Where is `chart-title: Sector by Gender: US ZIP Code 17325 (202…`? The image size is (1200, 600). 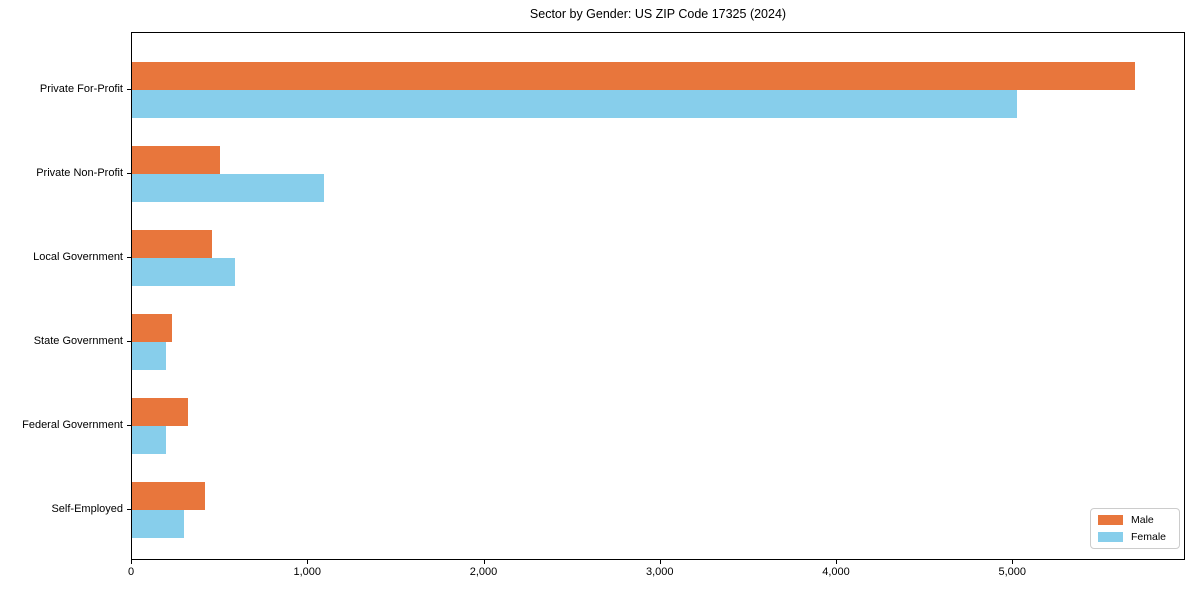
chart-title: Sector by Gender: US ZIP Code 17325 (202… is located at coordinates (658, 14).